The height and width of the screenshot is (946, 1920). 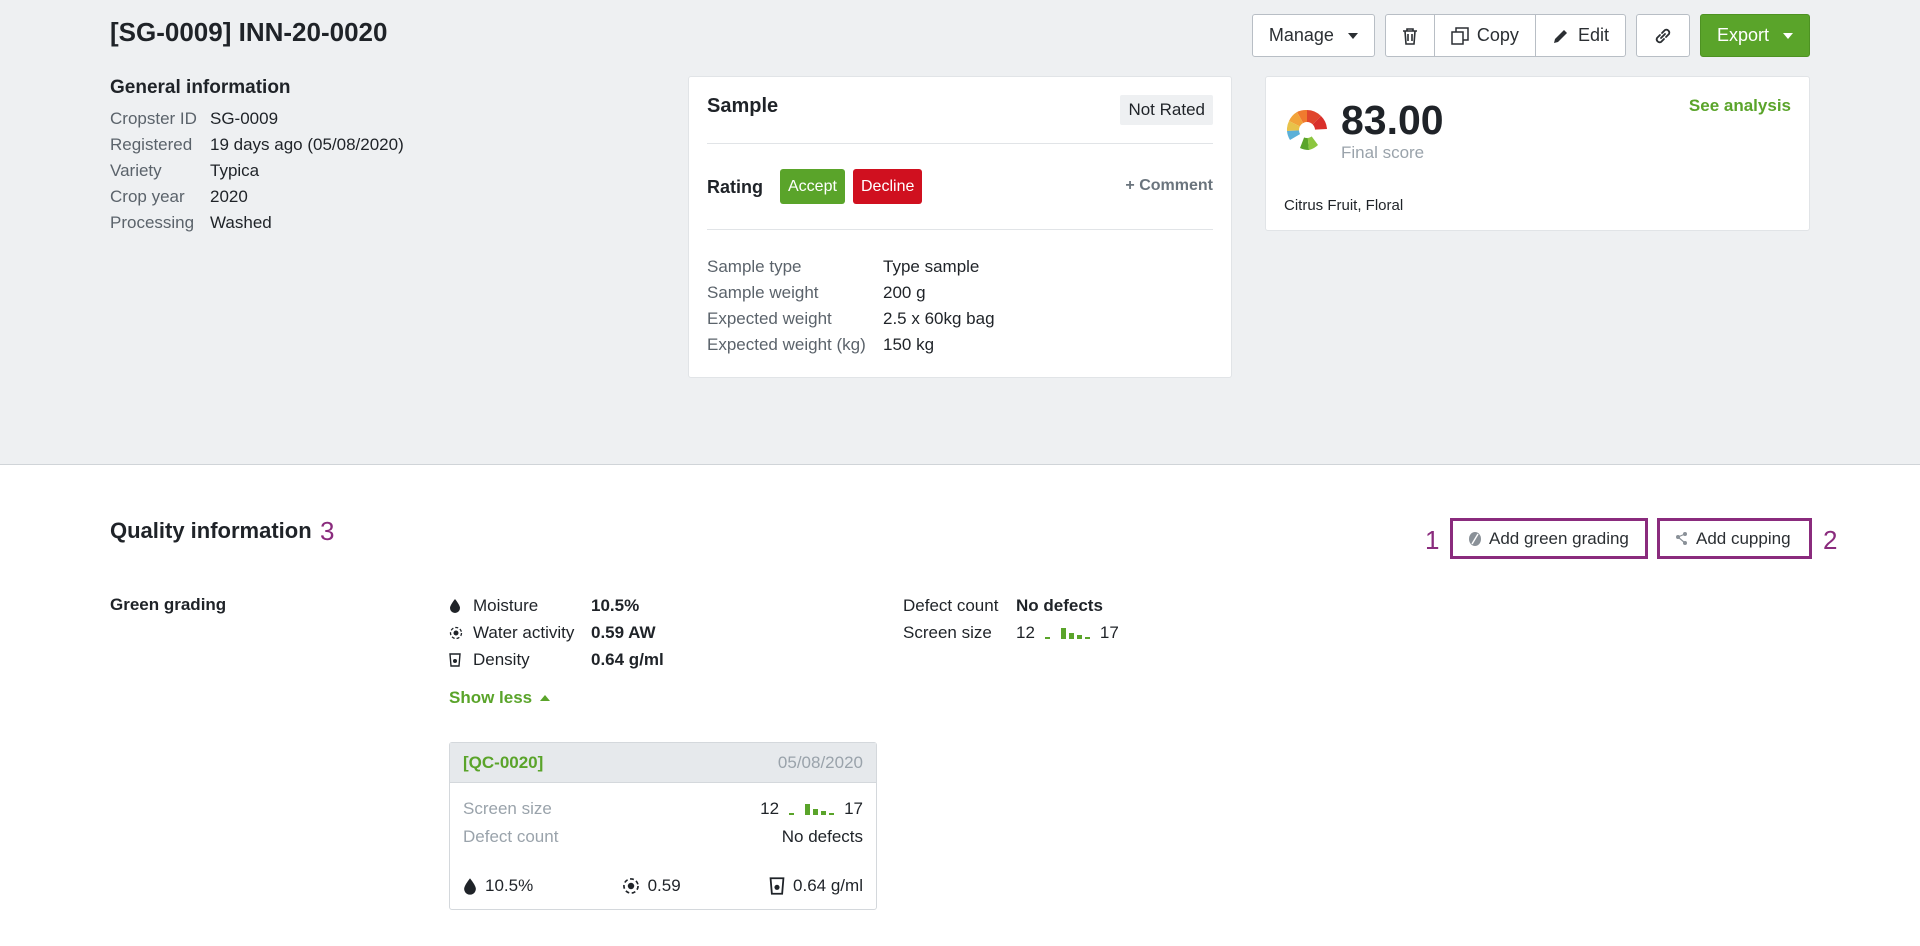 What do you see at coordinates (257, 197) in the screenshot?
I see `general-info-row: Crop year 2020` at bounding box center [257, 197].